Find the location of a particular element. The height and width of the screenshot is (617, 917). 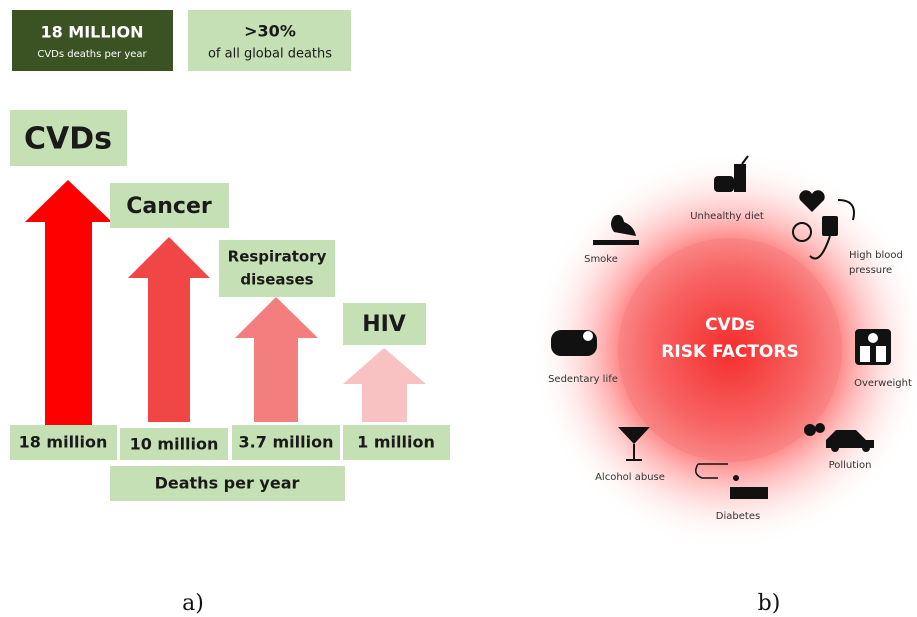

deaths-value: 3.7 million is located at coordinates (286, 442).